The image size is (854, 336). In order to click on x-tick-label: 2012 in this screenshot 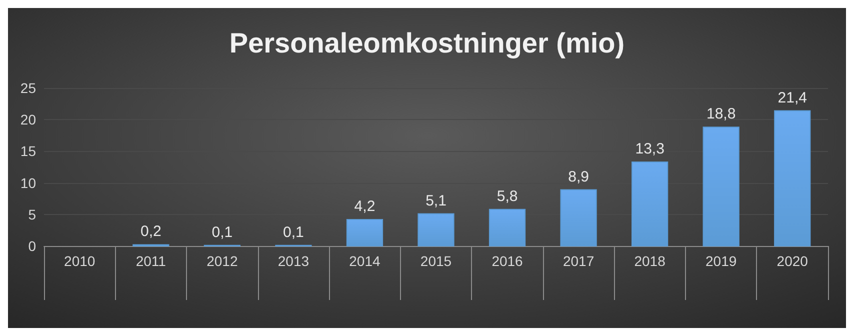, I will do `click(222, 261)`.